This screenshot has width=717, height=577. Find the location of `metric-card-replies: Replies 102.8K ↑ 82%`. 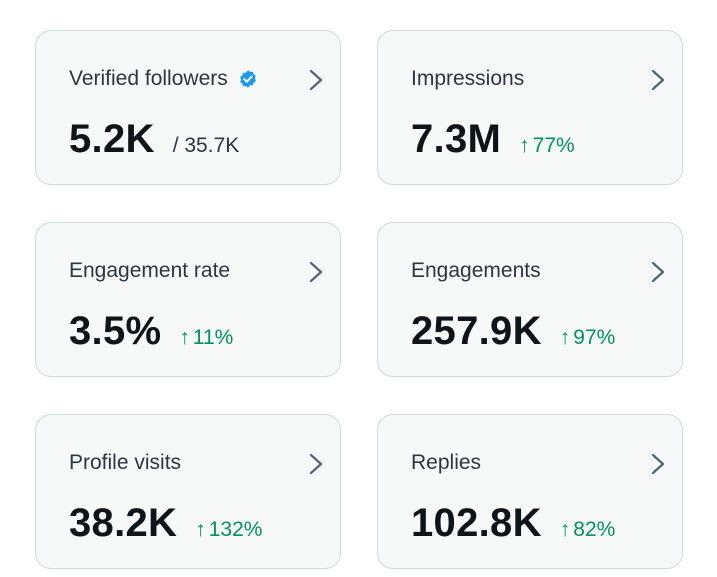

metric-card-replies: Replies 102.8K ↑ 82% is located at coordinates (530, 491).